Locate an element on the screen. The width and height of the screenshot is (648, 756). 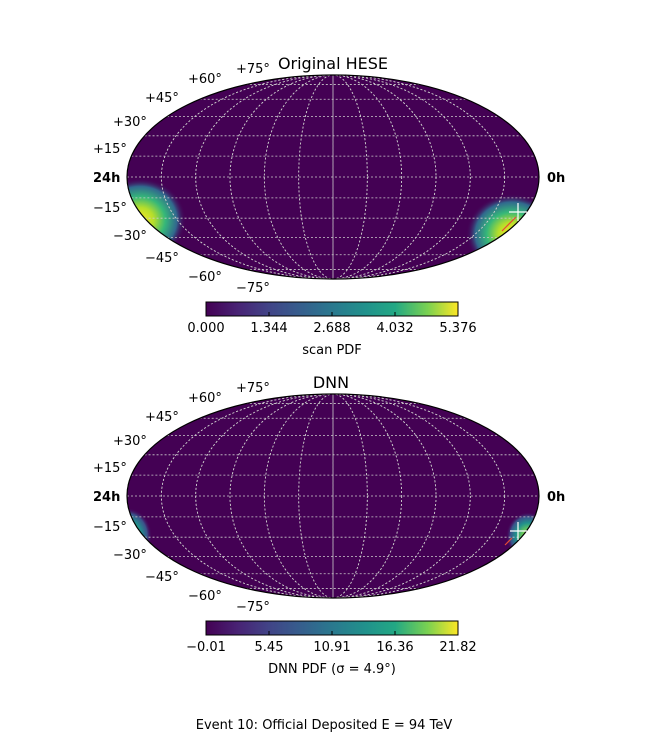
colorbar-tick-label: −0.01 is located at coordinates (206, 647).